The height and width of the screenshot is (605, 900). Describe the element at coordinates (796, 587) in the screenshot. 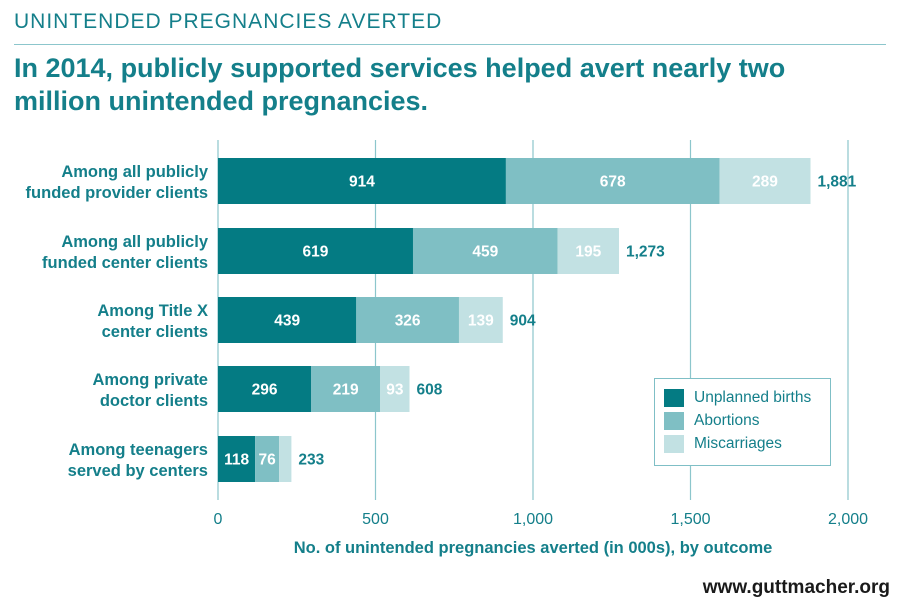

I see `site-url: www.guttmacher.org` at that location.